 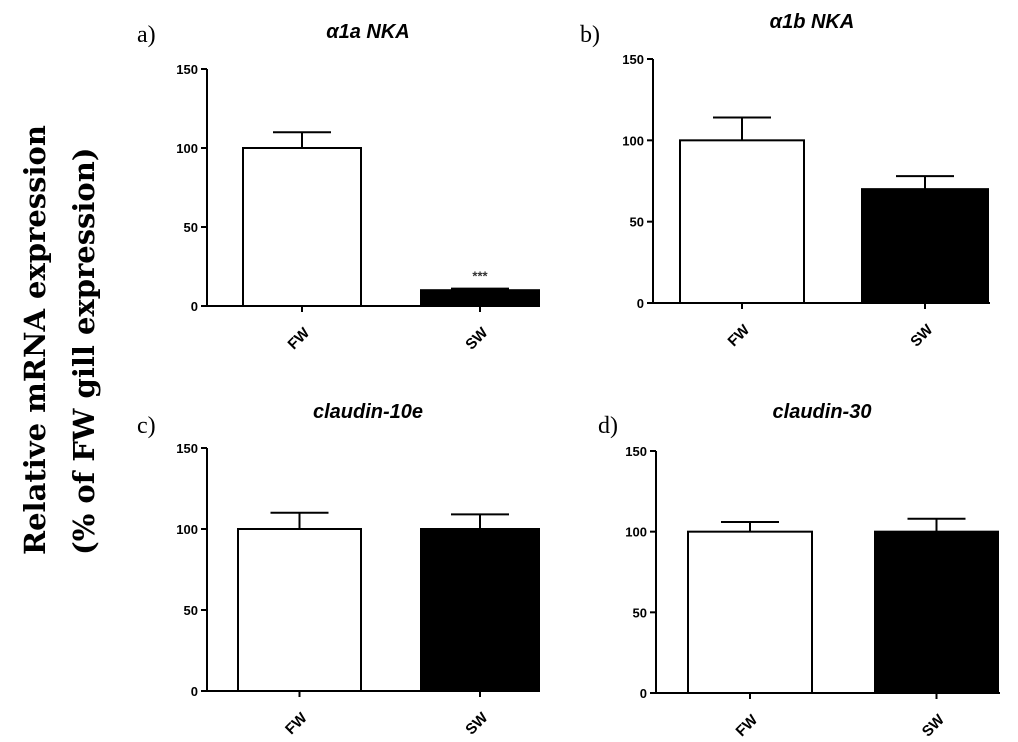 I want to click on panel-a-y-tick-label-50: 50, so click(x=191, y=227).